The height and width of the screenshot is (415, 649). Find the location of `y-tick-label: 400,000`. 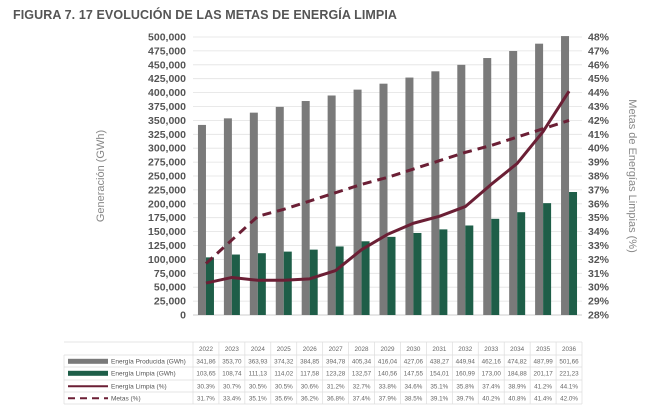

y-tick-label: 400,000 is located at coordinates (167, 93).